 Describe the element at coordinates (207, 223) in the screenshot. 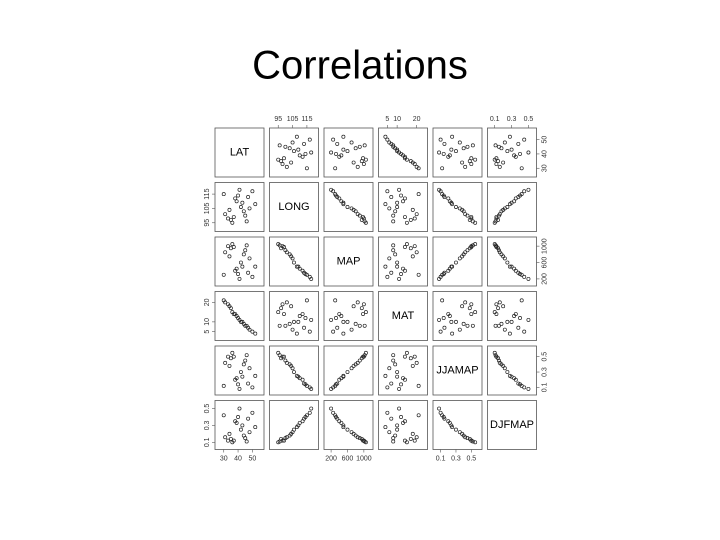

I see `y-tick-label: 95` at that location.